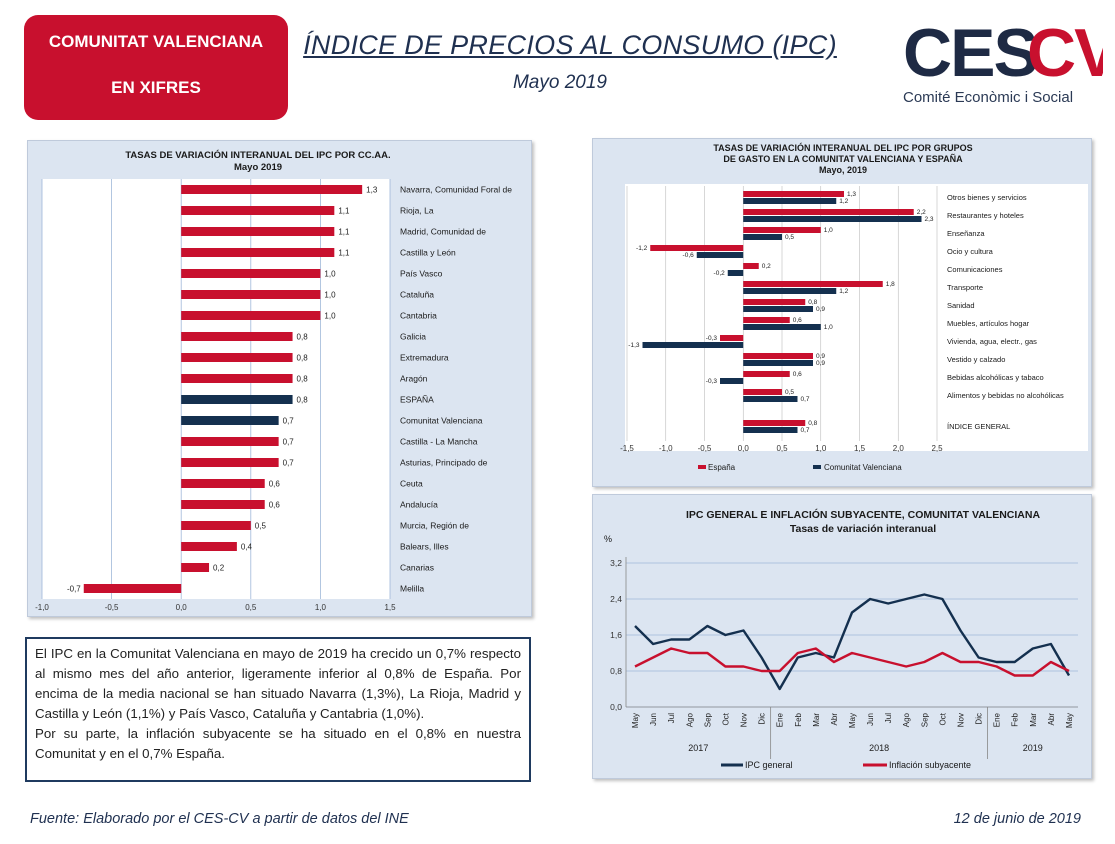  I want to click on chart1-category-label: ESPAÑA, so click(417, 400).